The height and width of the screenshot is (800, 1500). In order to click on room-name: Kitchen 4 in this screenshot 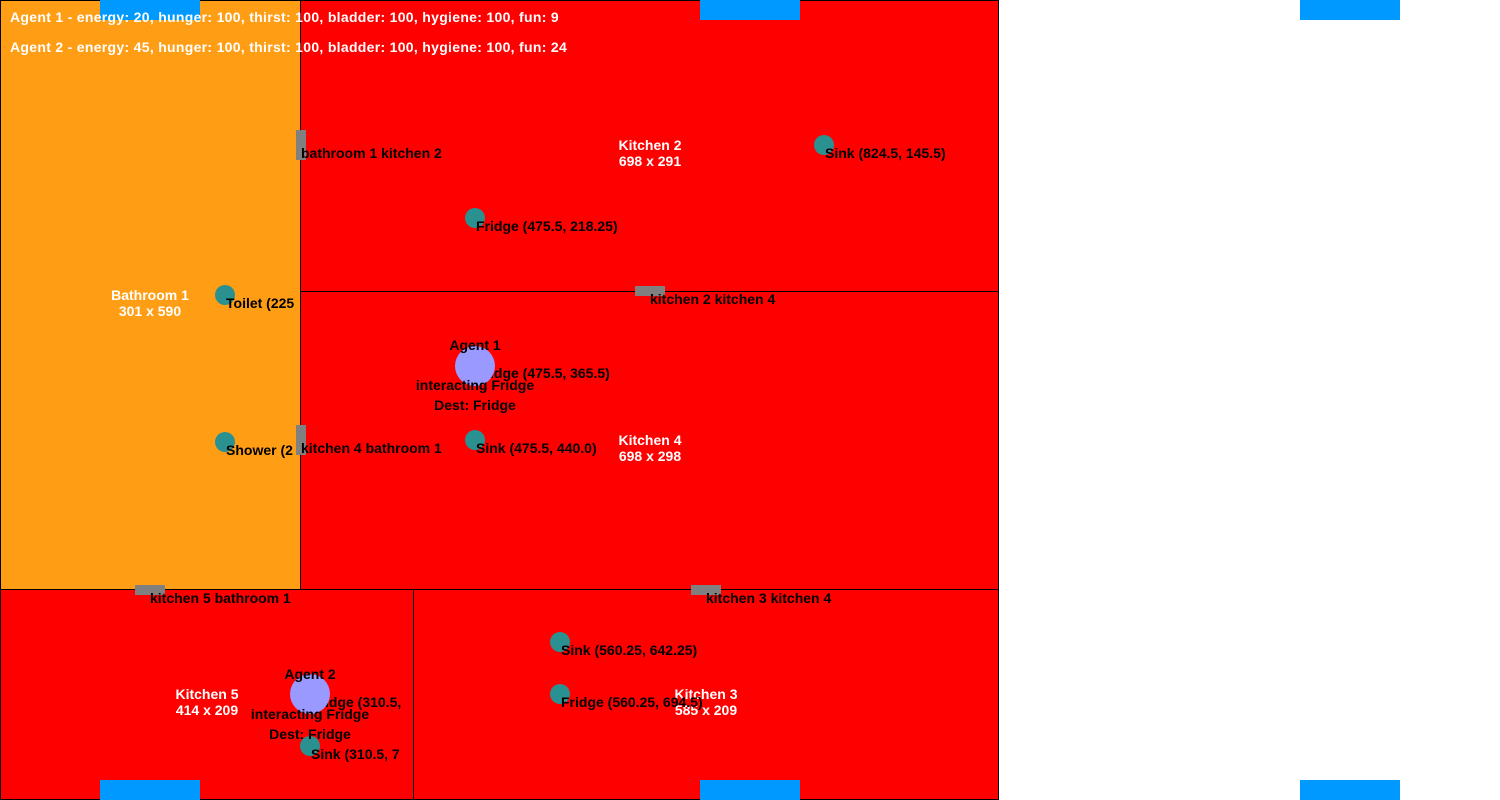, I will do `click(650, 440)`.